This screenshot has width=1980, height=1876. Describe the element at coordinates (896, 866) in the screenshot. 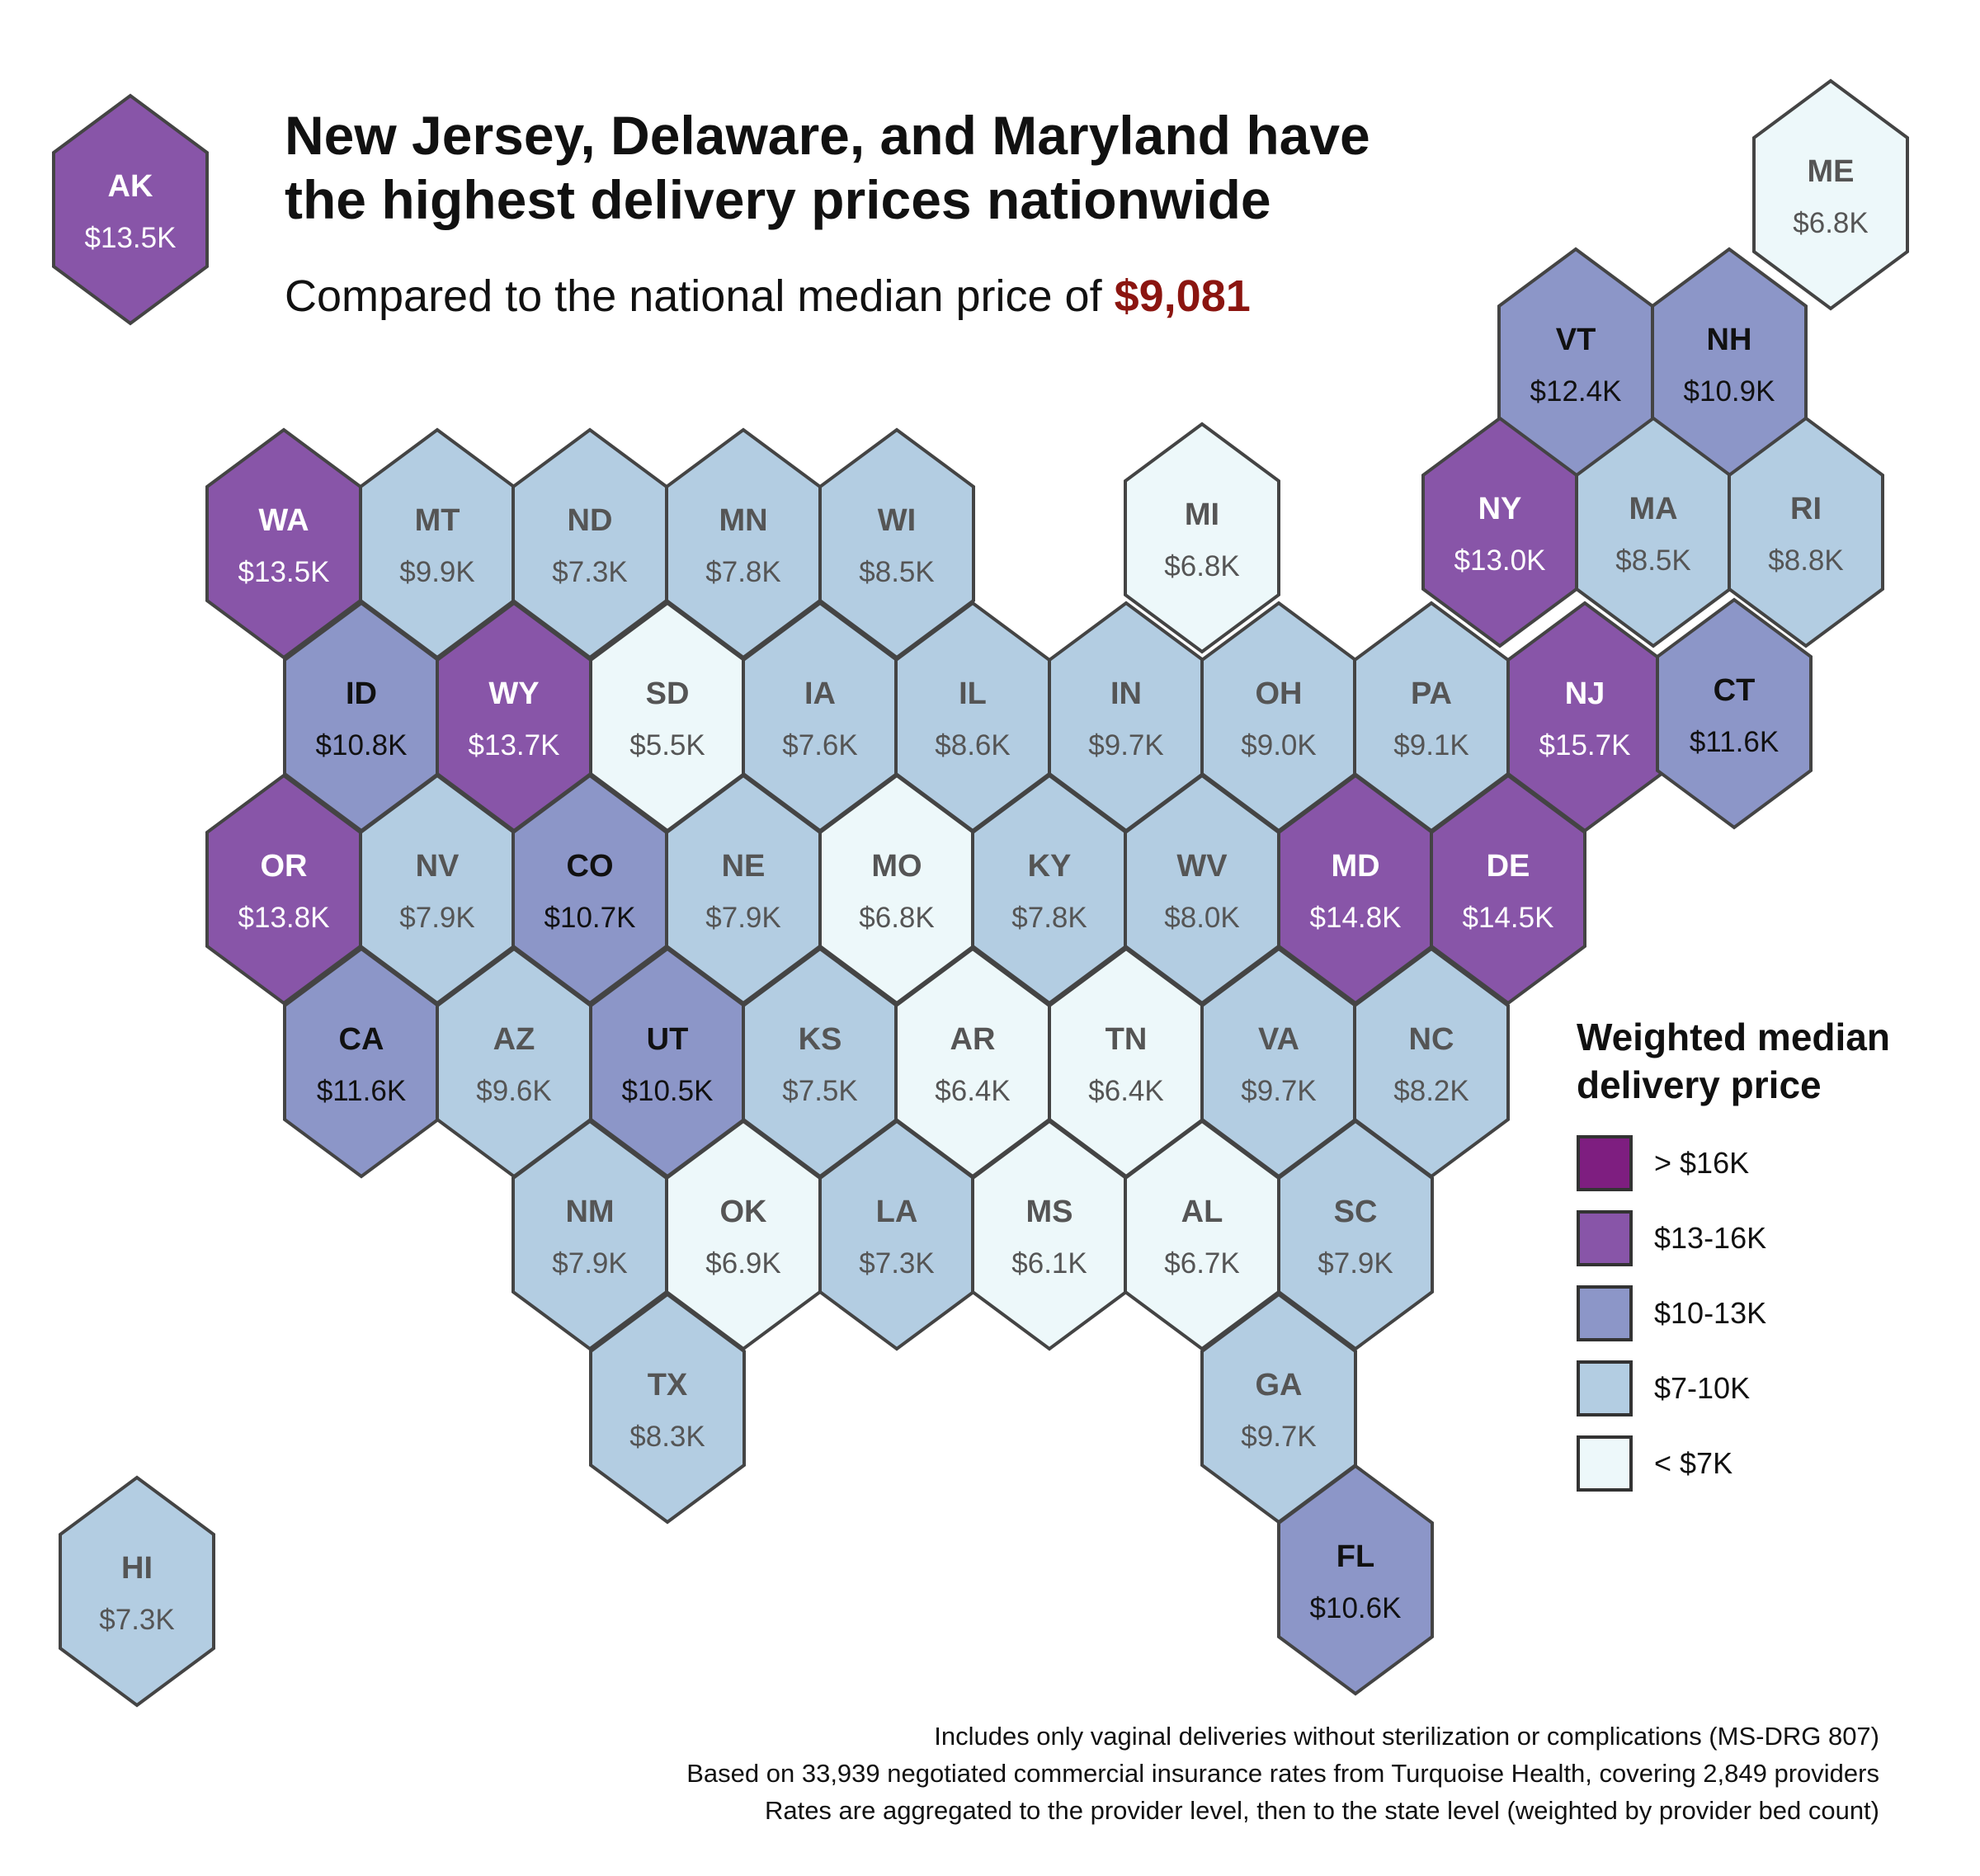

I see `state-abbr: MO` at that location.